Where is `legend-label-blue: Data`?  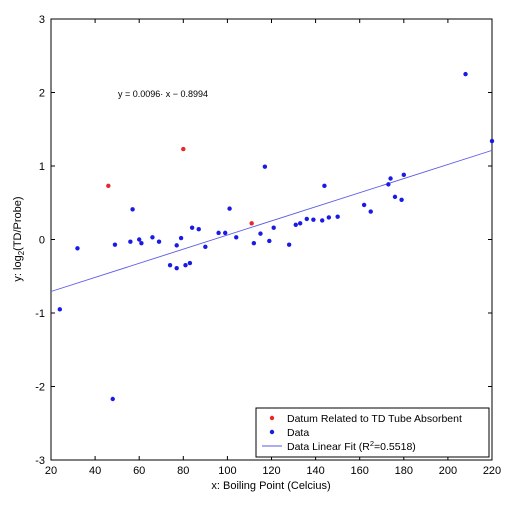
legend-label-blue: Data is located at coordinates (298, 433).